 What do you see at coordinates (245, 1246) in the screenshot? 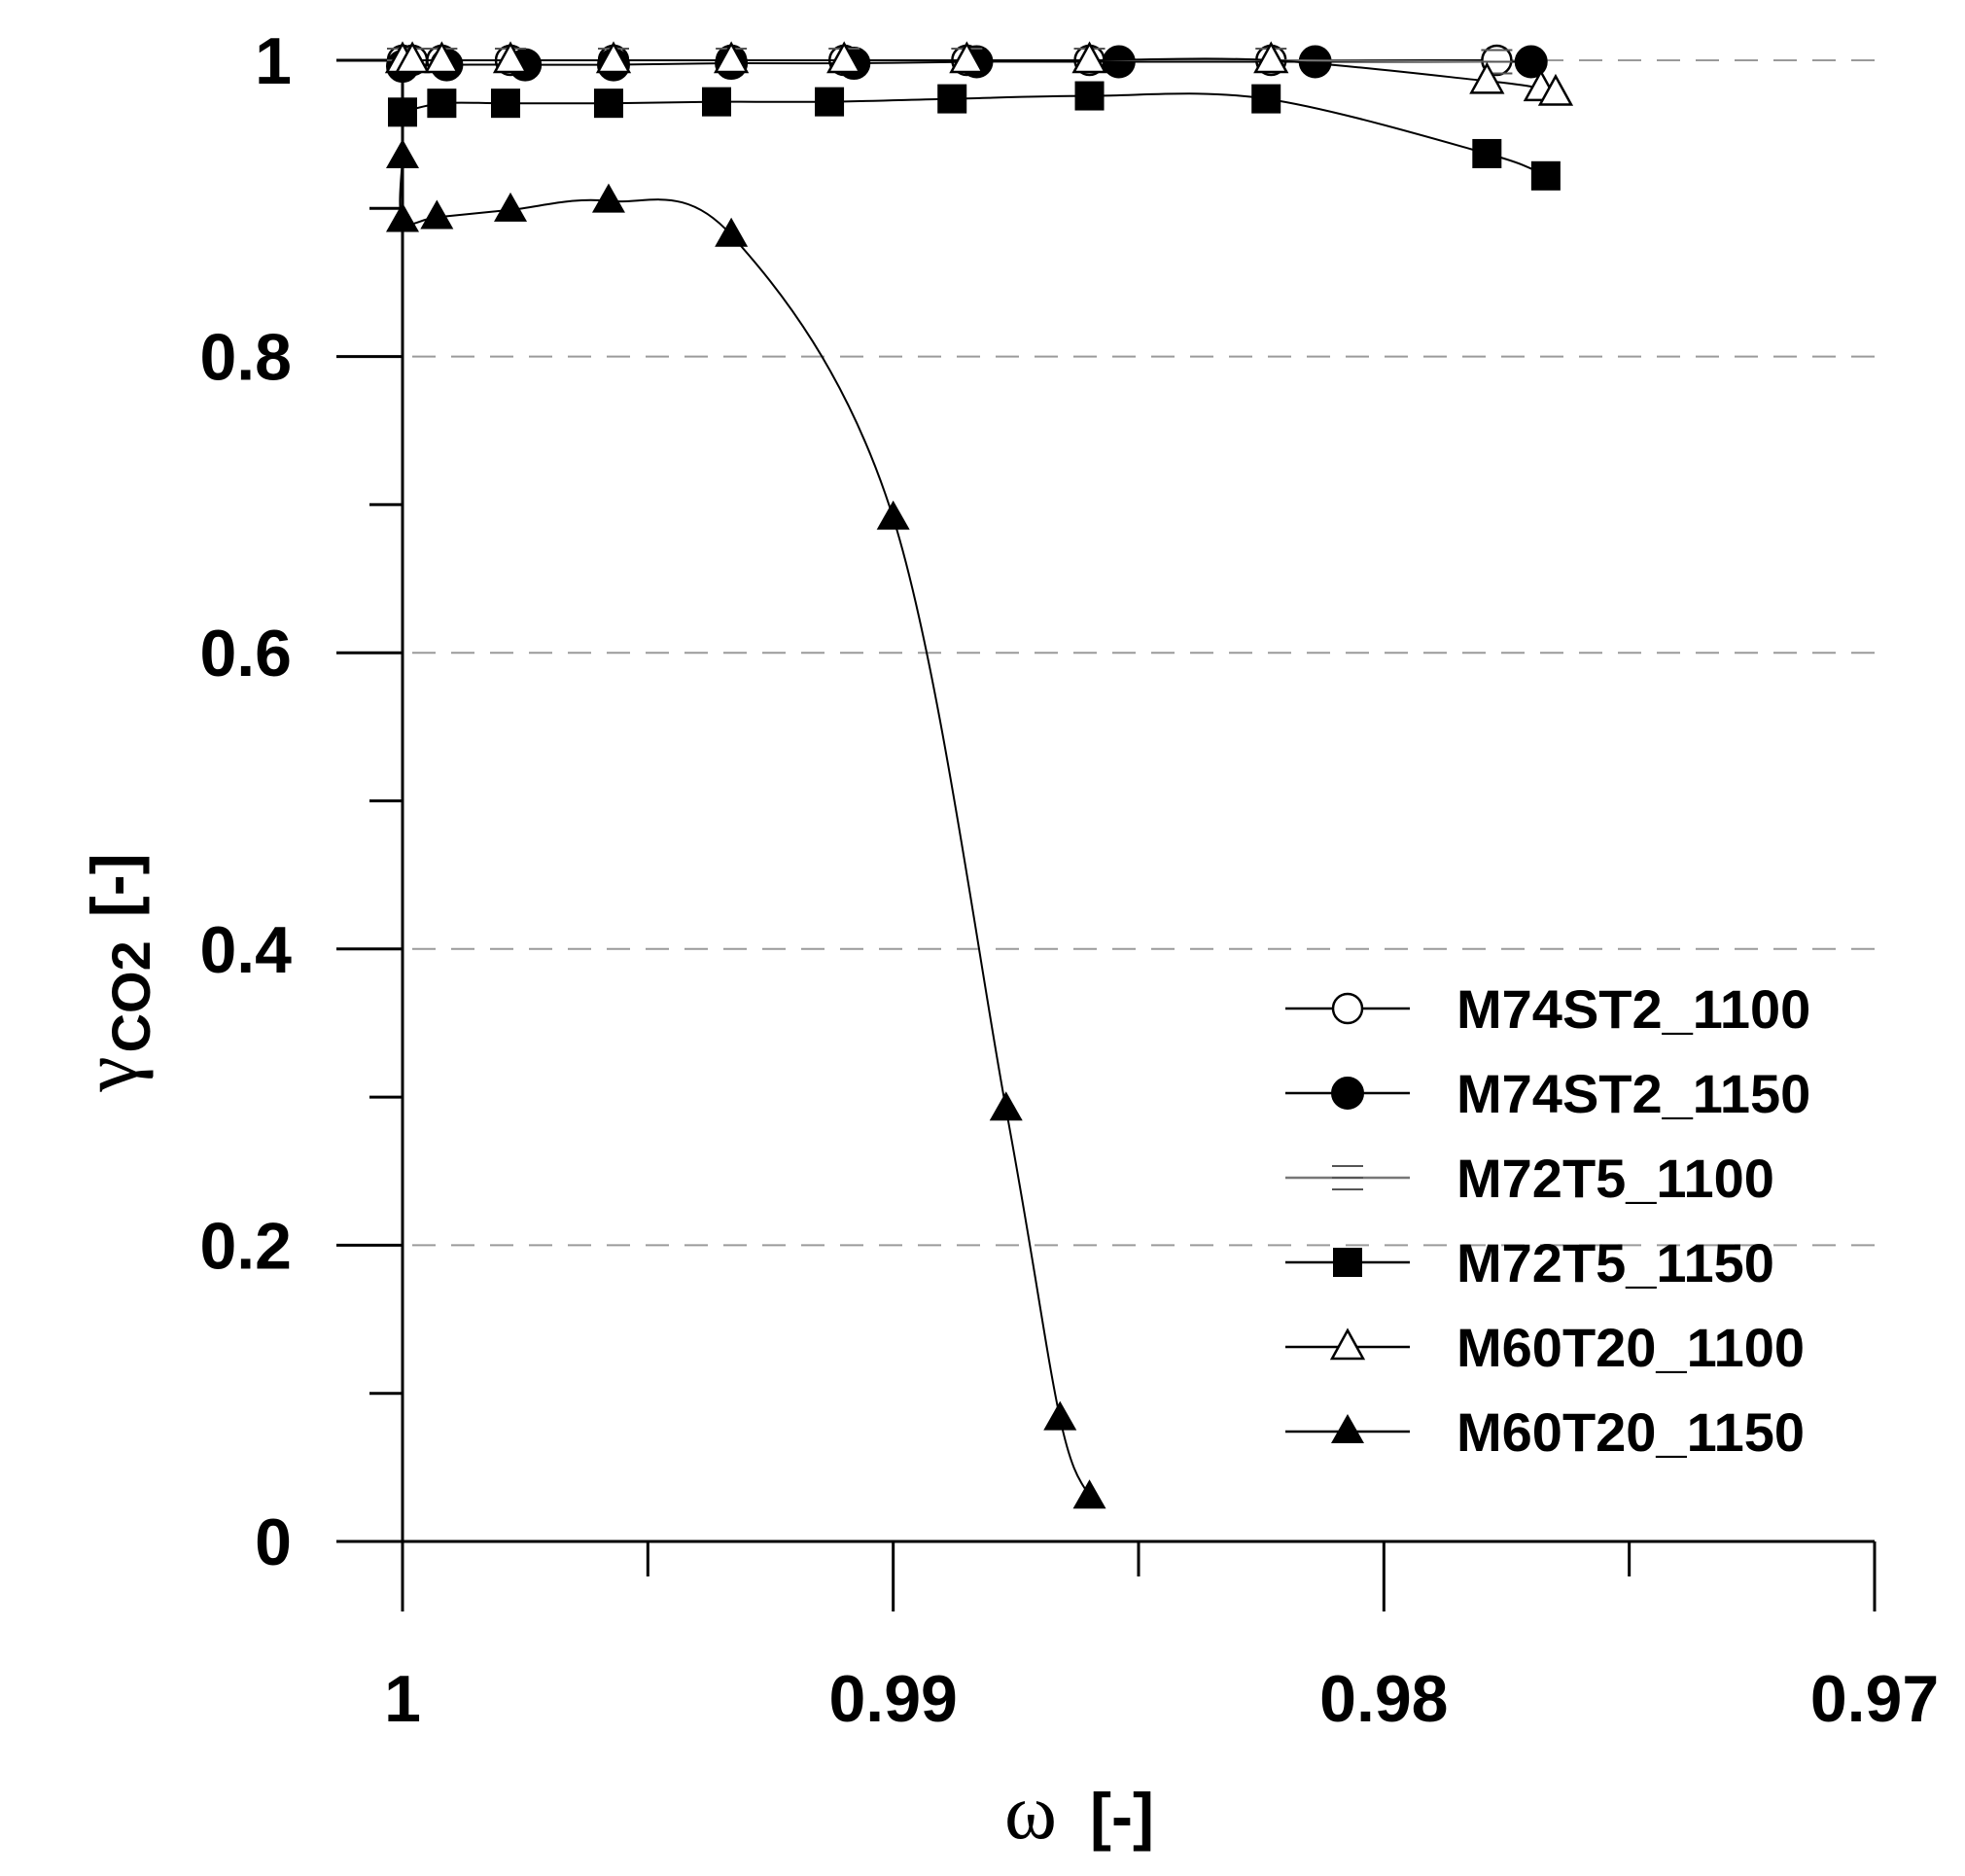
I see `y-tick-label: 0.2` at bounding box center [245, 1246].